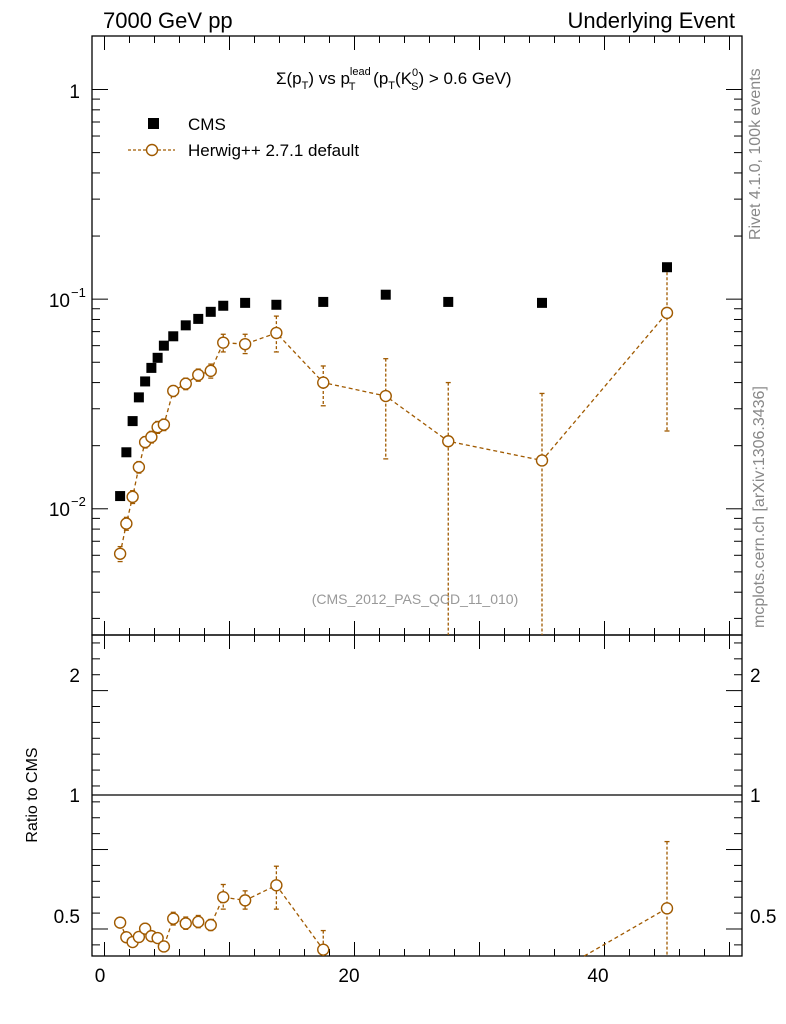 The image size is (786, 1024). What do you see at coordinates (597, 976) in the screenshot?
I see `xtick-label-40: 40` at bounding box center [597, 976].